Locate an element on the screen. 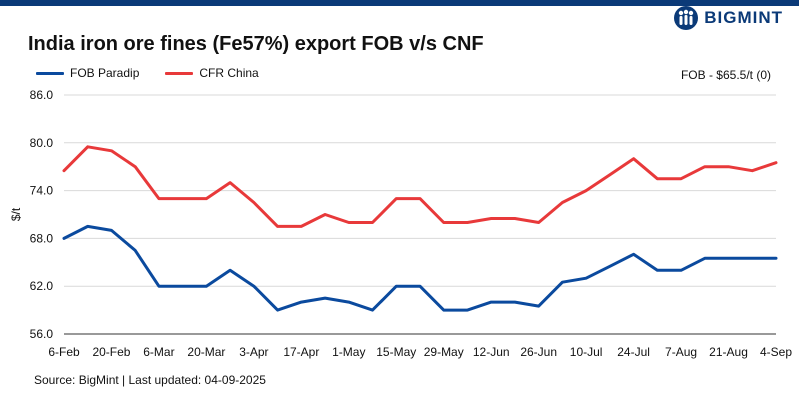 The height and width of the screenshot is (400, 799). x-tick-label: 20-Mar is located at coordinates (206, 352).